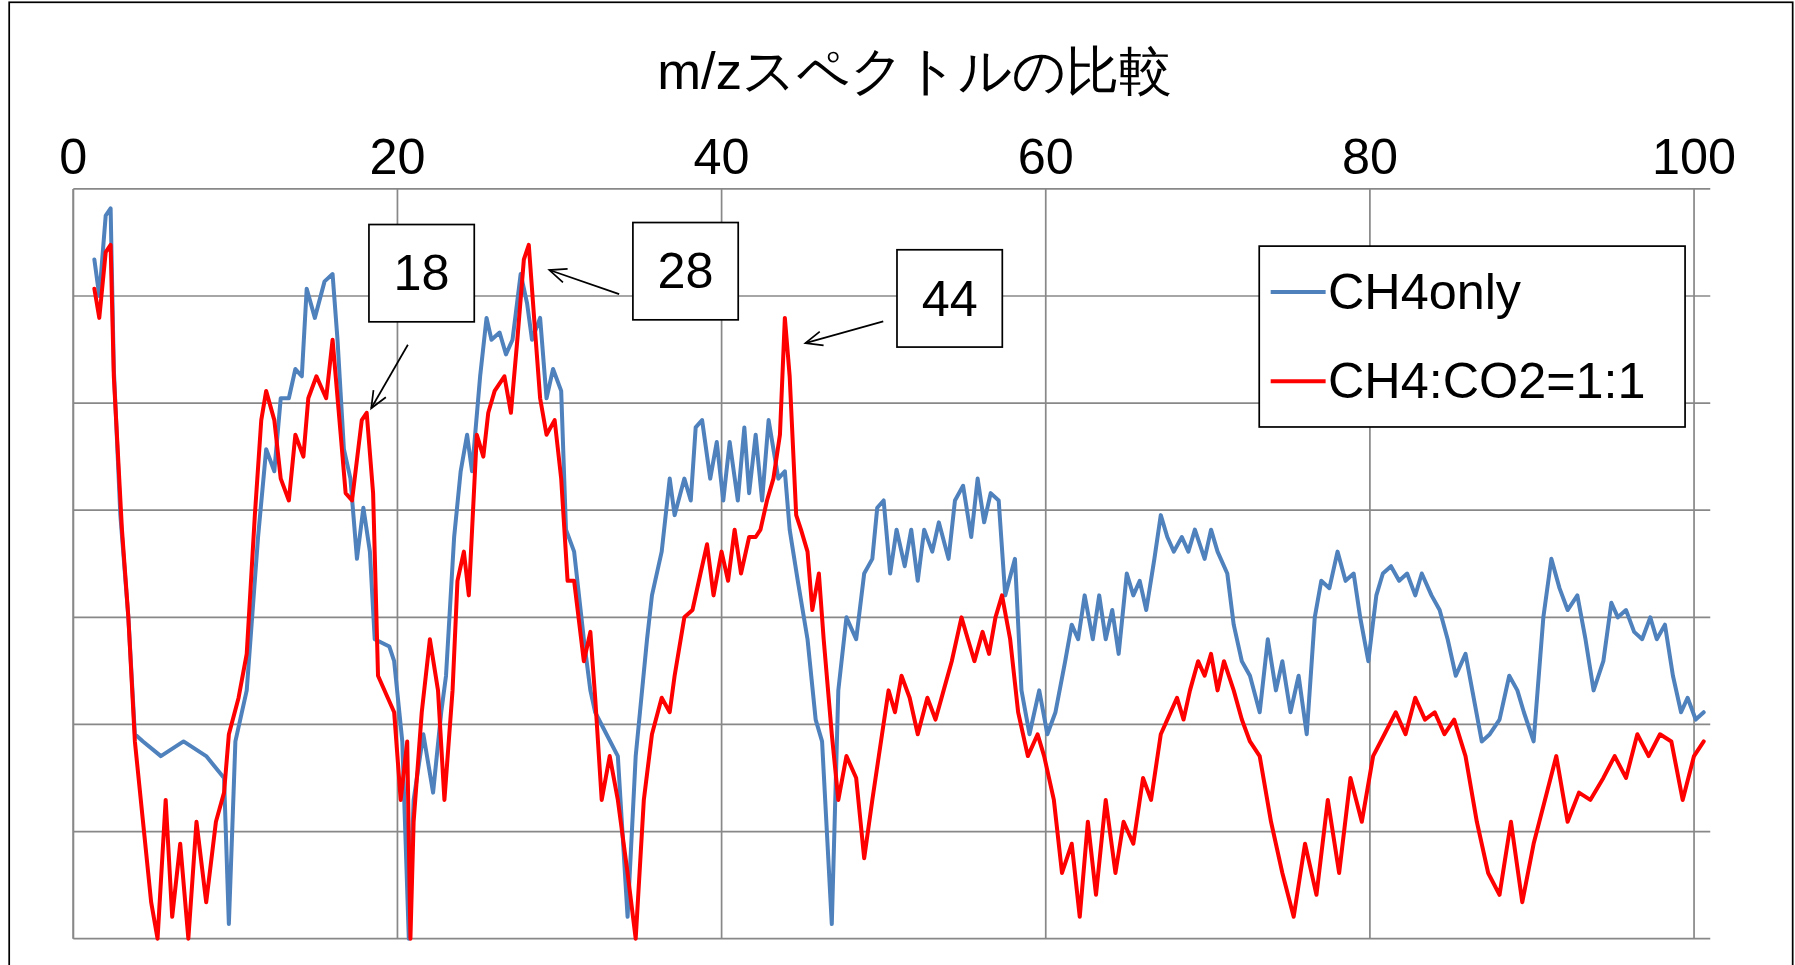  Describe the element at coordinates (421, 273) in the screenshot. I see `annotation: 18` at that location.